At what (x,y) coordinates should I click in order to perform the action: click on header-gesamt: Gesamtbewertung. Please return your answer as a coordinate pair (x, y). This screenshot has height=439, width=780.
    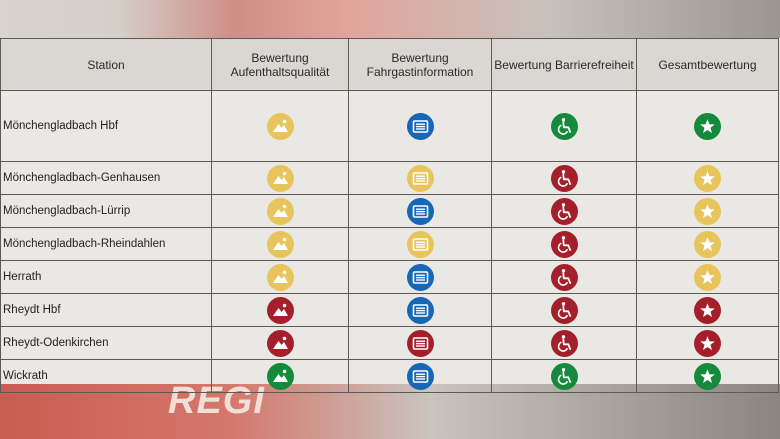
    Looking at the image, I should click on (707, 64).